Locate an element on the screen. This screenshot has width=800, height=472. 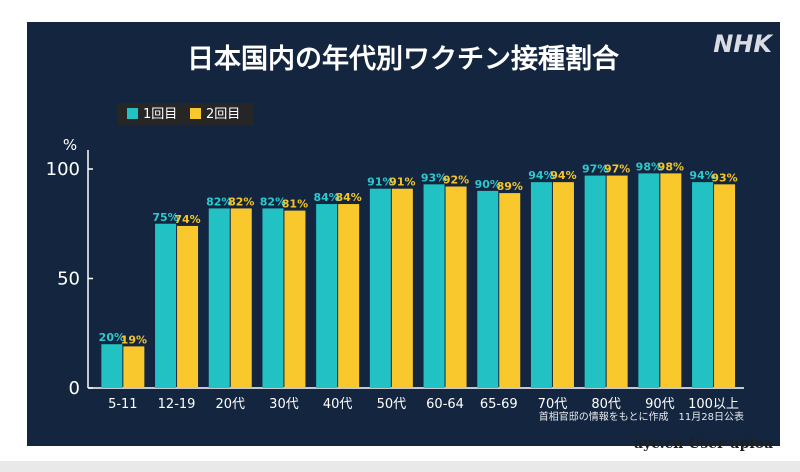
watermark-text: ayc.cn User uploa is located at coordinates (704, 444).